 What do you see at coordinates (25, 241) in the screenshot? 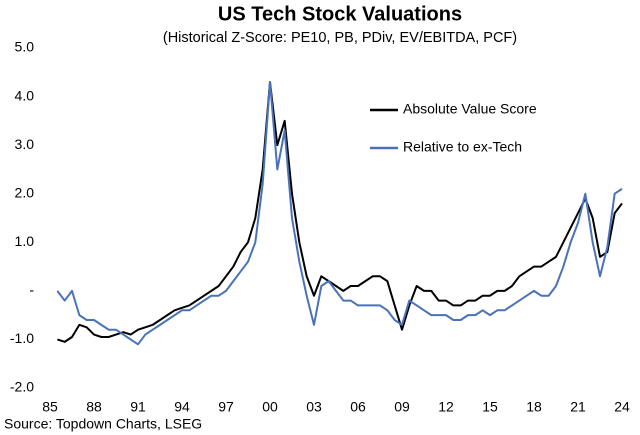
I see `y-tick-label: 1.0` at bounding box center [25, 241].